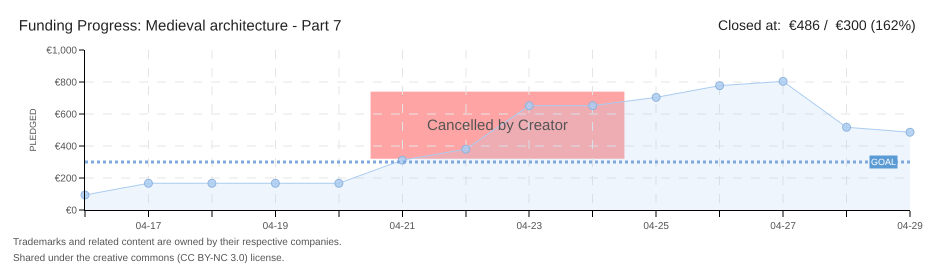  What do you see at coordinates (180, 25) in the screenshot?
I see `chart-title: Funding Progress: Medieval architecture - Part 7` at bounding box center [180, 25].